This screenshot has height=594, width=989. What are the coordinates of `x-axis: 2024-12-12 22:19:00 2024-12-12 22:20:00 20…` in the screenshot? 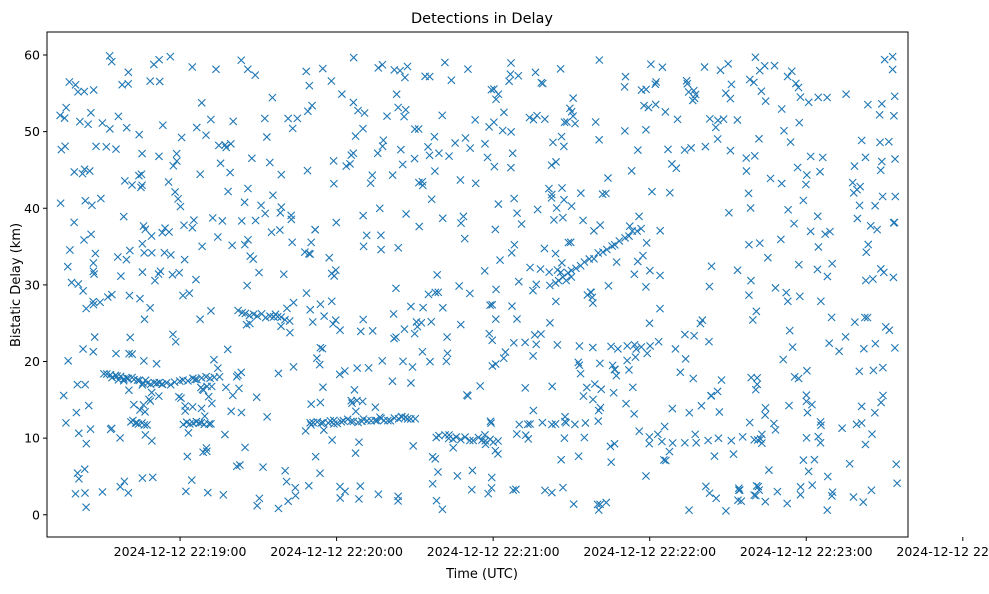 It's located at (551, 548).